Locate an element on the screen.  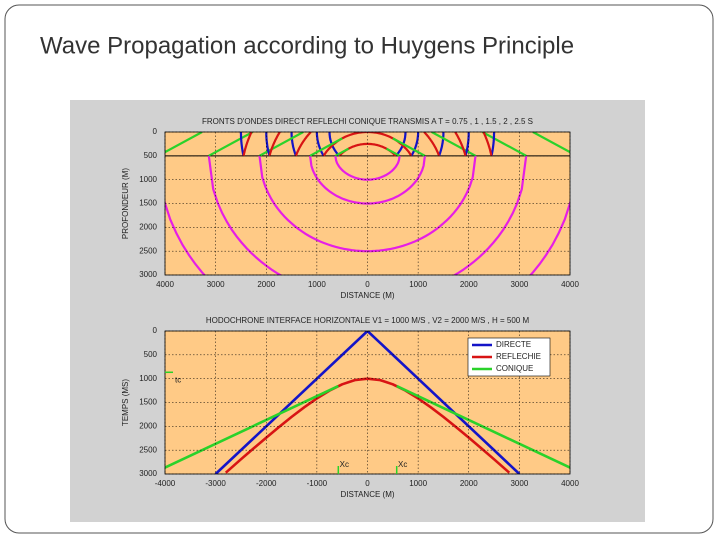
x-tick-label: -1000 is located at coordinates (317, 483).